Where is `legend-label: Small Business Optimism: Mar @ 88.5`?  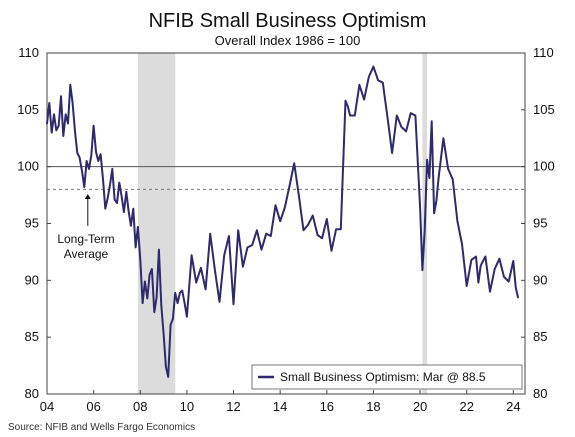
legend-label: Small Business Optimism: Mar @ 88.5 is located at coordinates (383, 377).